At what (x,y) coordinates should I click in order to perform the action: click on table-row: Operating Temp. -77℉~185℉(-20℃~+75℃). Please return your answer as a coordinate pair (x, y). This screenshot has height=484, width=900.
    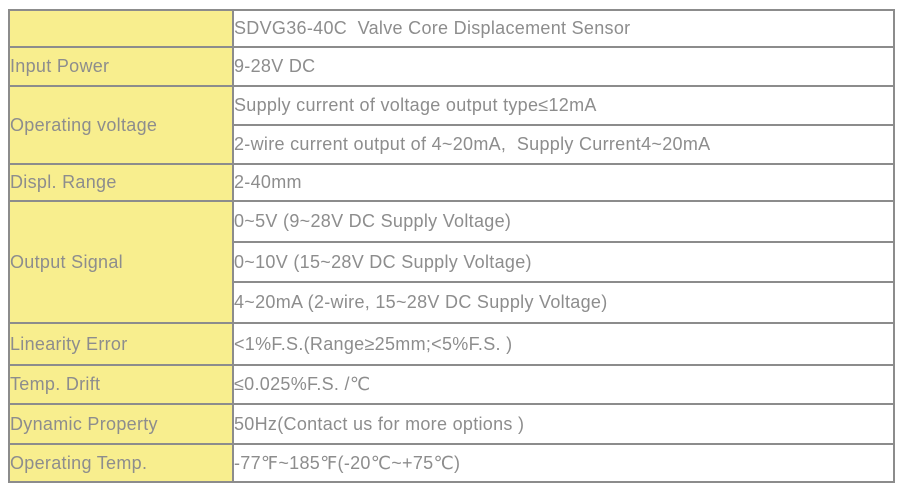
    Looking at the image, I should click on (451, 463).